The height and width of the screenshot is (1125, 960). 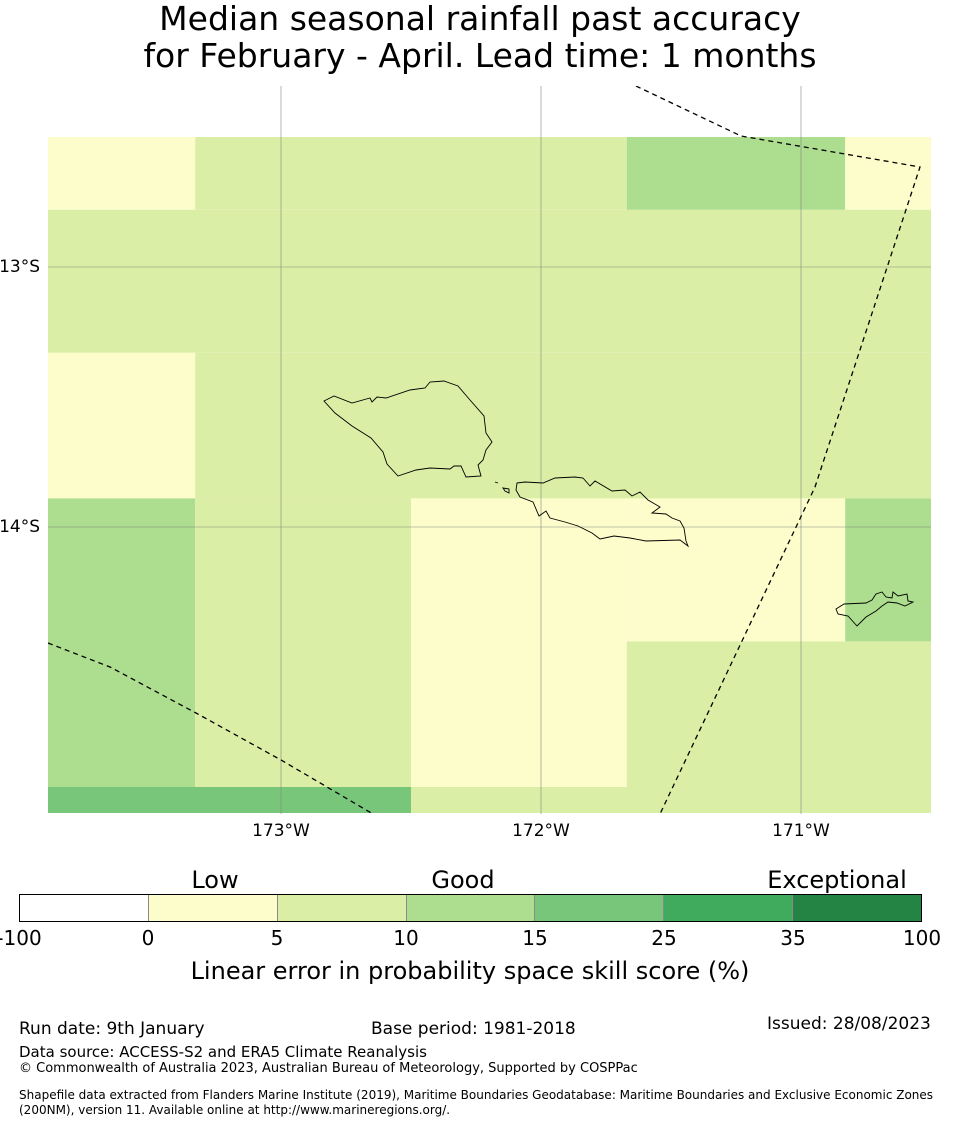 What do you see at coordinates (496, 482) in the screenshot?
I see `apolima-islet-outline` at bounding box center [496, 482].